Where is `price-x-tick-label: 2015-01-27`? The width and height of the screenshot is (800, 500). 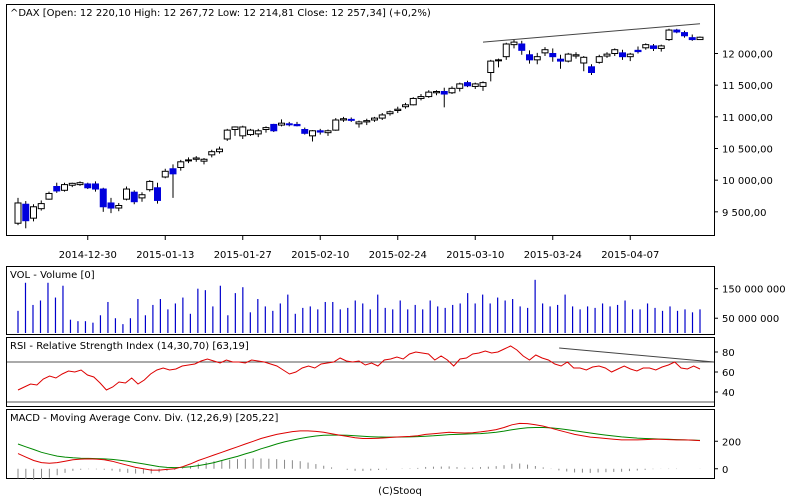
price-x-tick-label: 2015-01-27 is located at coordinates (243, 255).